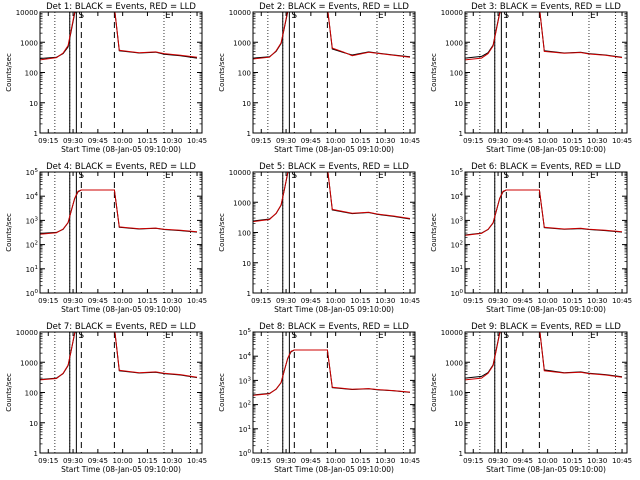  I want to click on panel-title: Det 8: BLACK = Events, RED = LLD, so click(334, 327).